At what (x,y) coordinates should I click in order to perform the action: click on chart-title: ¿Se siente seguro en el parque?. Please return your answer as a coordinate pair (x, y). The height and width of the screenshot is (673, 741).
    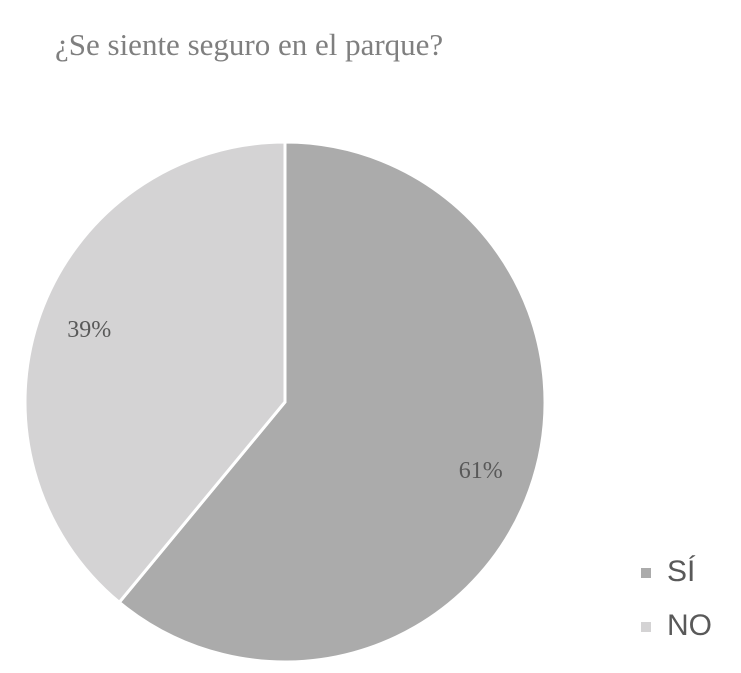
    Looking at the image, I should click on (249, 44).